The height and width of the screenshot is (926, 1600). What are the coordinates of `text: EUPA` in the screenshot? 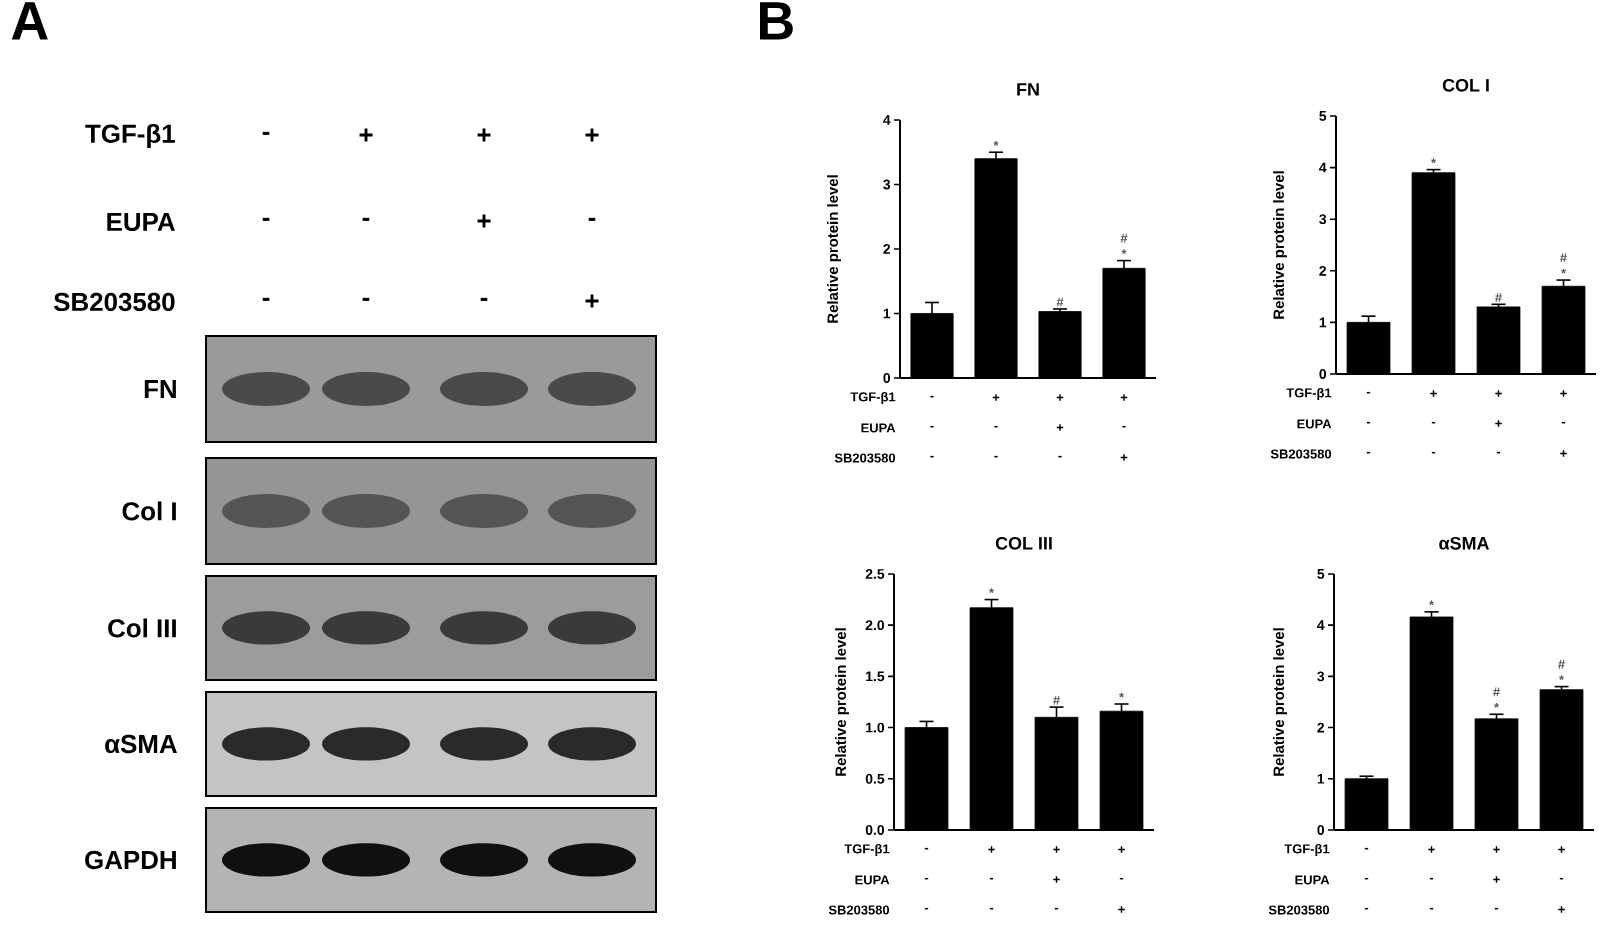 It's located at (141, 222).